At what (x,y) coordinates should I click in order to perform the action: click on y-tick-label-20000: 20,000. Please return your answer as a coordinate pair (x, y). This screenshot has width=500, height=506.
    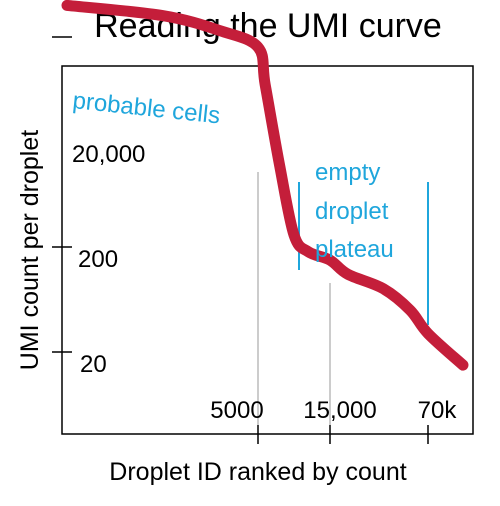
    Looking at the image, I should click on (108, 154).